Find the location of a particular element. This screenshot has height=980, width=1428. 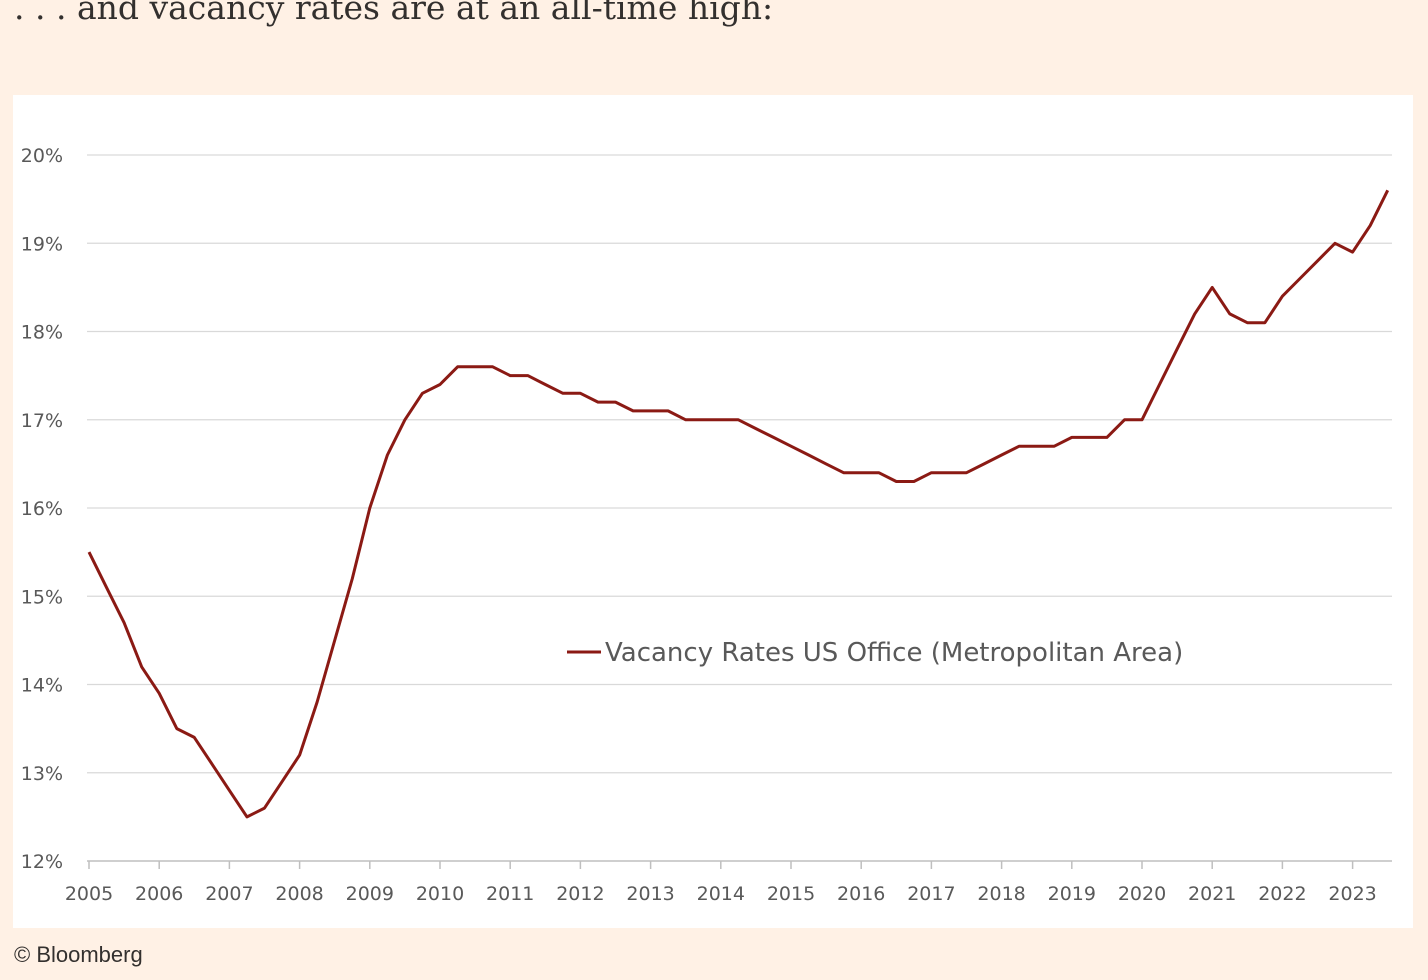

y-tick-label: 14% is located at coordinates (42, 686).